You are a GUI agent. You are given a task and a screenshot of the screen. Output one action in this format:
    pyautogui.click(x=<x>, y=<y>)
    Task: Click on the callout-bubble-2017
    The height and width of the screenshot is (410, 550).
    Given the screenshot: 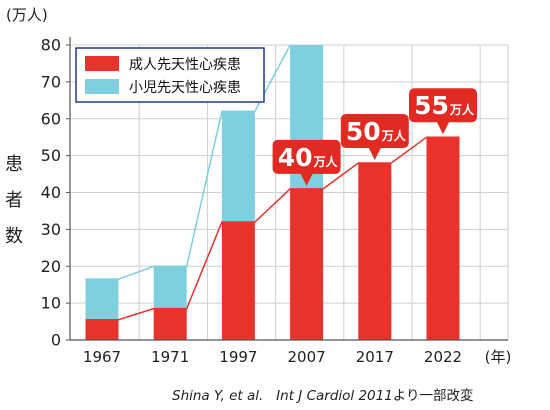 What is the action you would take?
    pyautogui.click(x=374, y=137)
    